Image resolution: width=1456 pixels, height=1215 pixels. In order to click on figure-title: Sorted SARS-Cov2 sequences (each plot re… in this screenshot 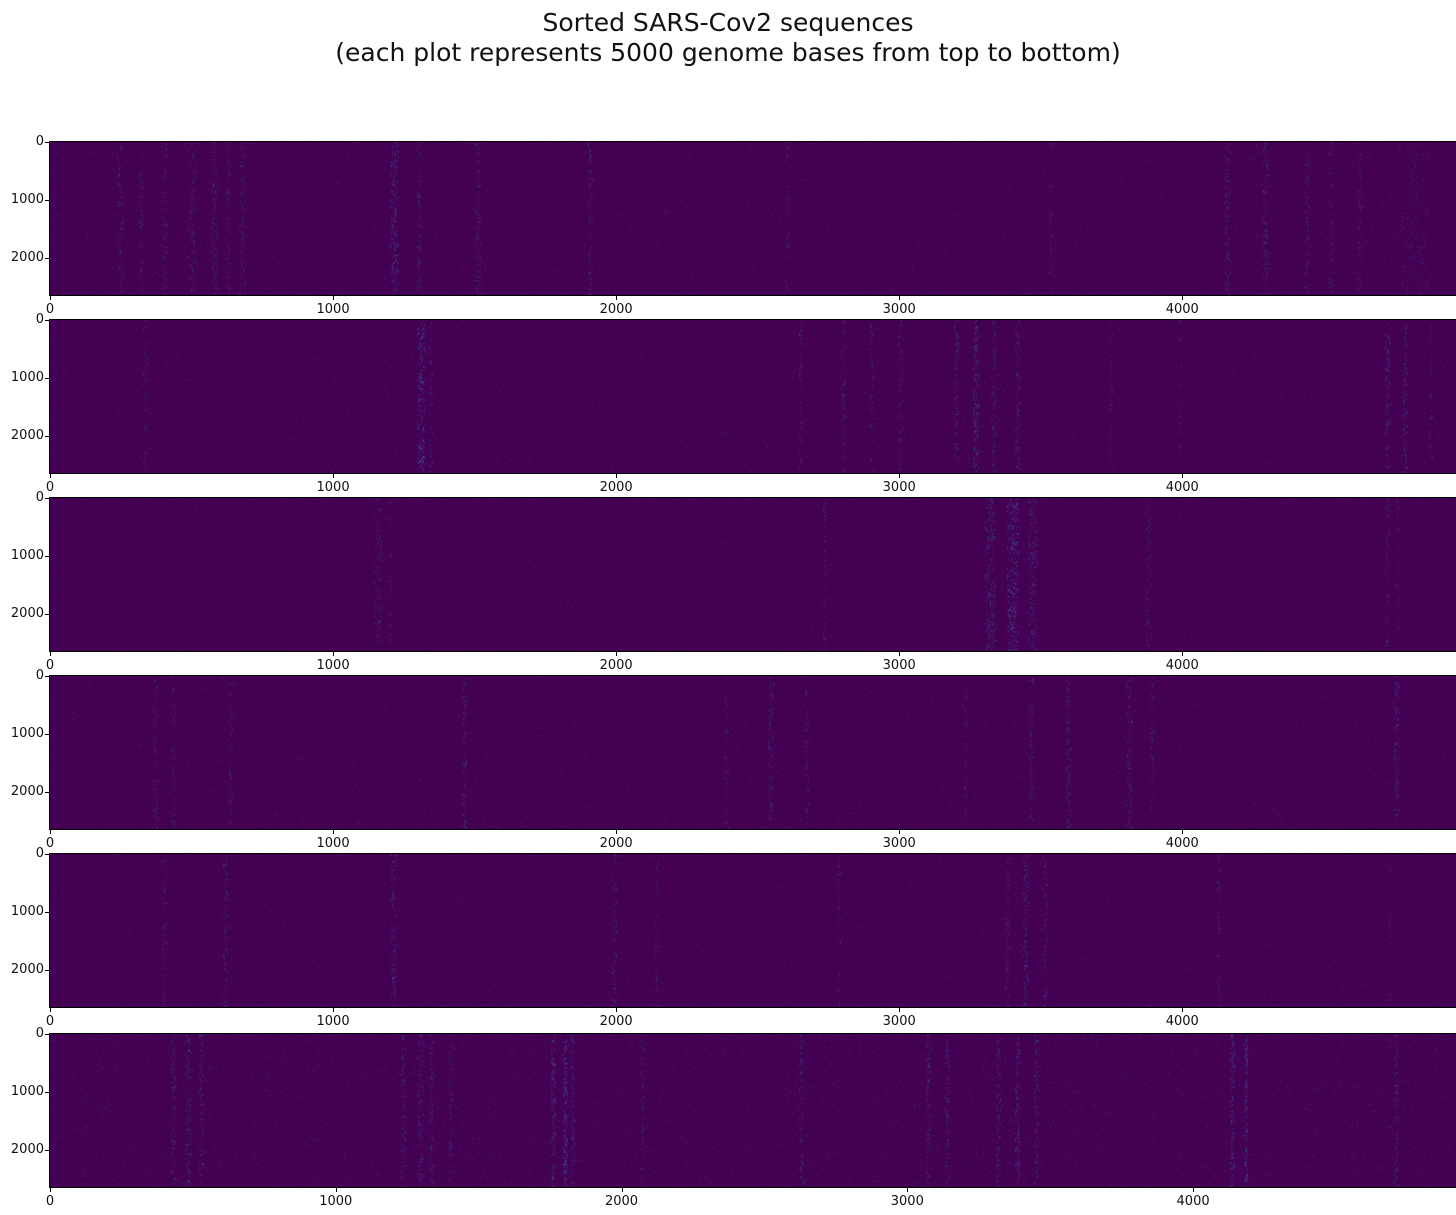, I will do `click(728, 38)`.